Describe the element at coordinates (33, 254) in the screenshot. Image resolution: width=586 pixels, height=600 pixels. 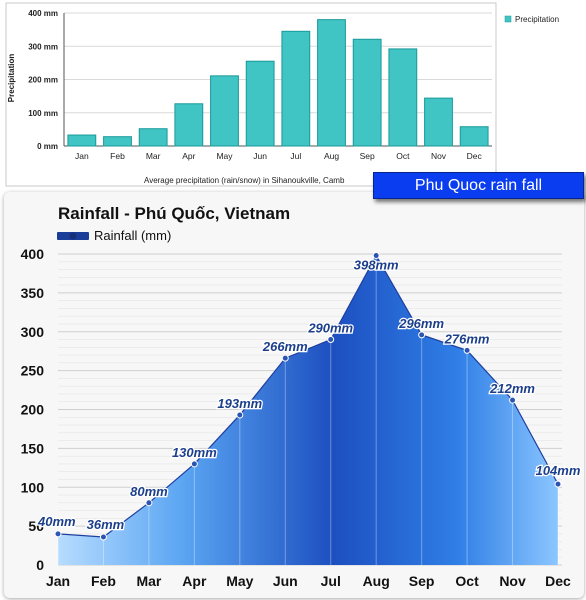
I see `bottom-y-tick-label: 400` at that location.